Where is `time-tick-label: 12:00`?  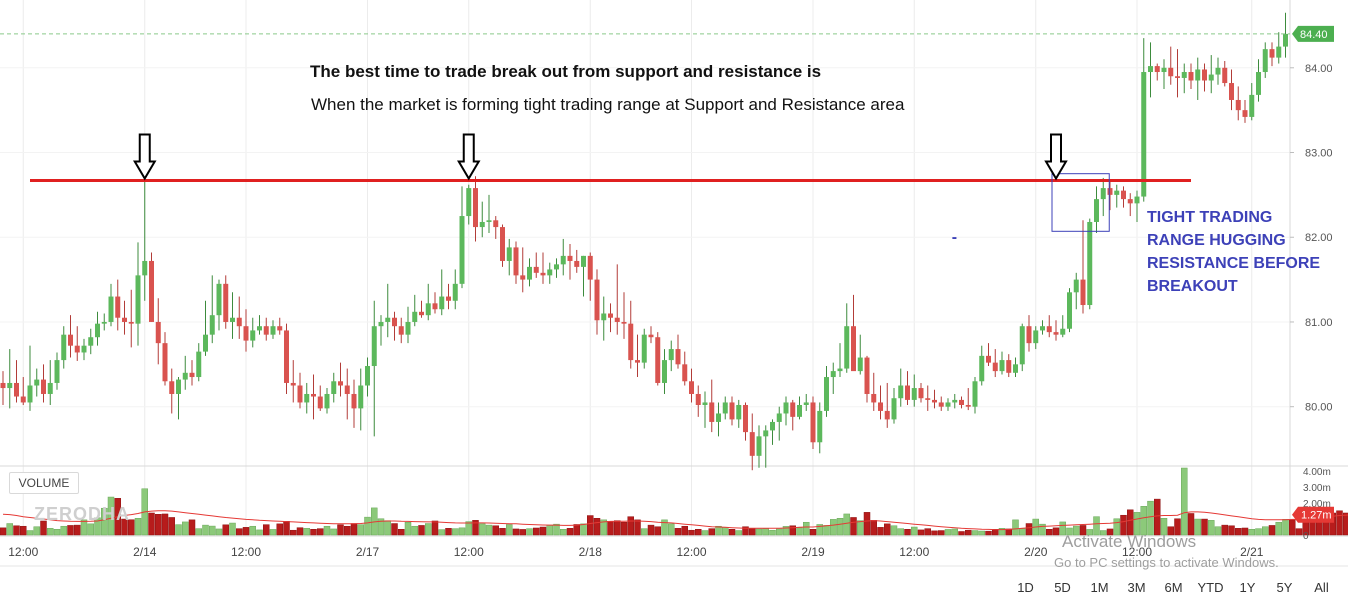
time-tick-label: 12:00 is located at coordinates (1137, 552).